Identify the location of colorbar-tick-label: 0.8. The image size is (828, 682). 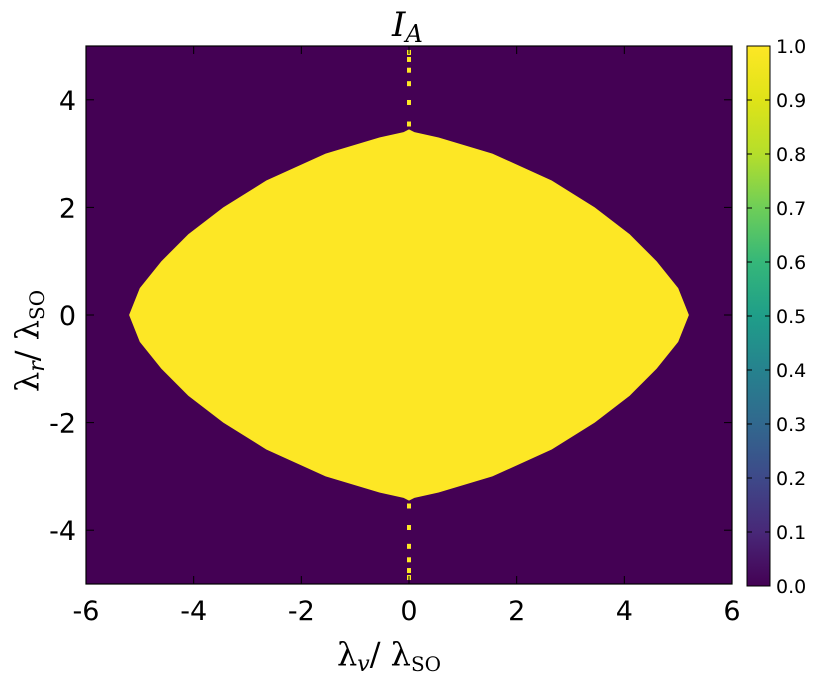
(791, 155).